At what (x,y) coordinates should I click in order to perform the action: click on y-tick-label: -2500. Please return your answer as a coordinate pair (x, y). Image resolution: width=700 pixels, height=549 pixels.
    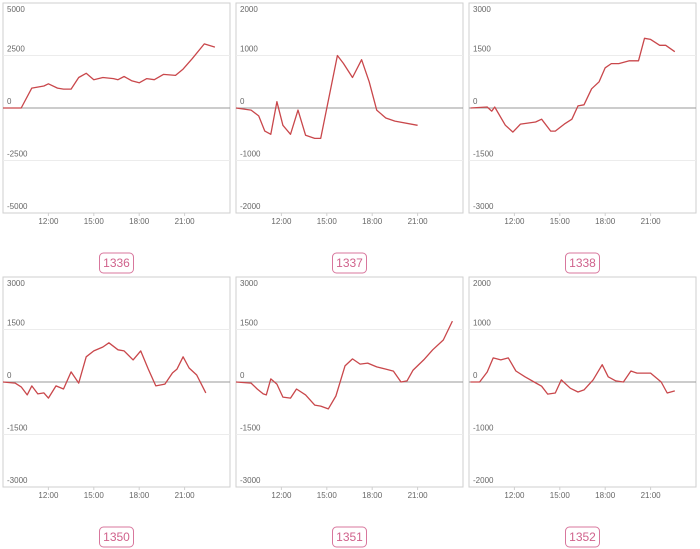
    Looking at the image, I should click on (17, 154).